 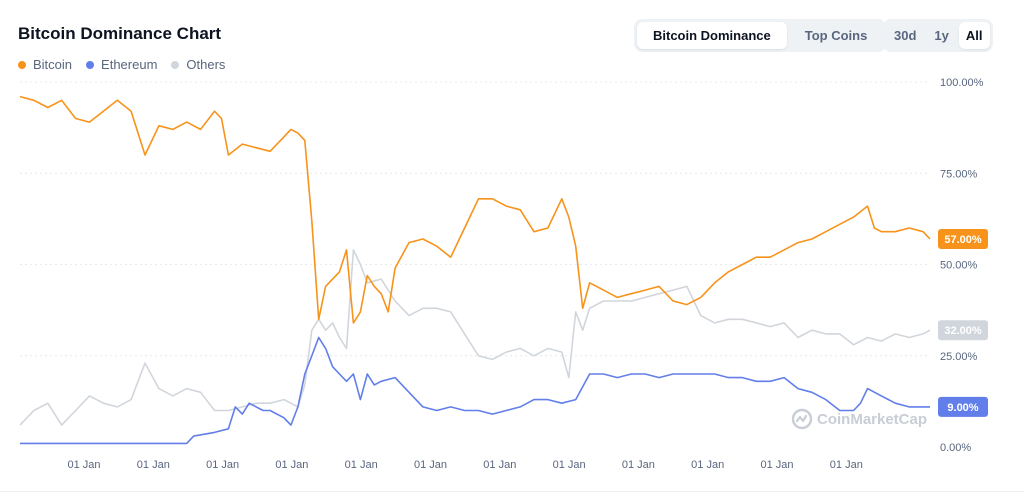 I want to click on legend-label-others: Others, so click(x=206, y=64).